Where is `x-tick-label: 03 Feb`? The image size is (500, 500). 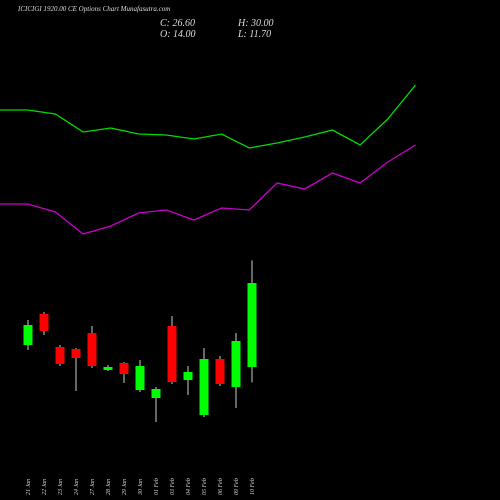 x-tick-label: 03 Feb is located at coordinates (173, 486).